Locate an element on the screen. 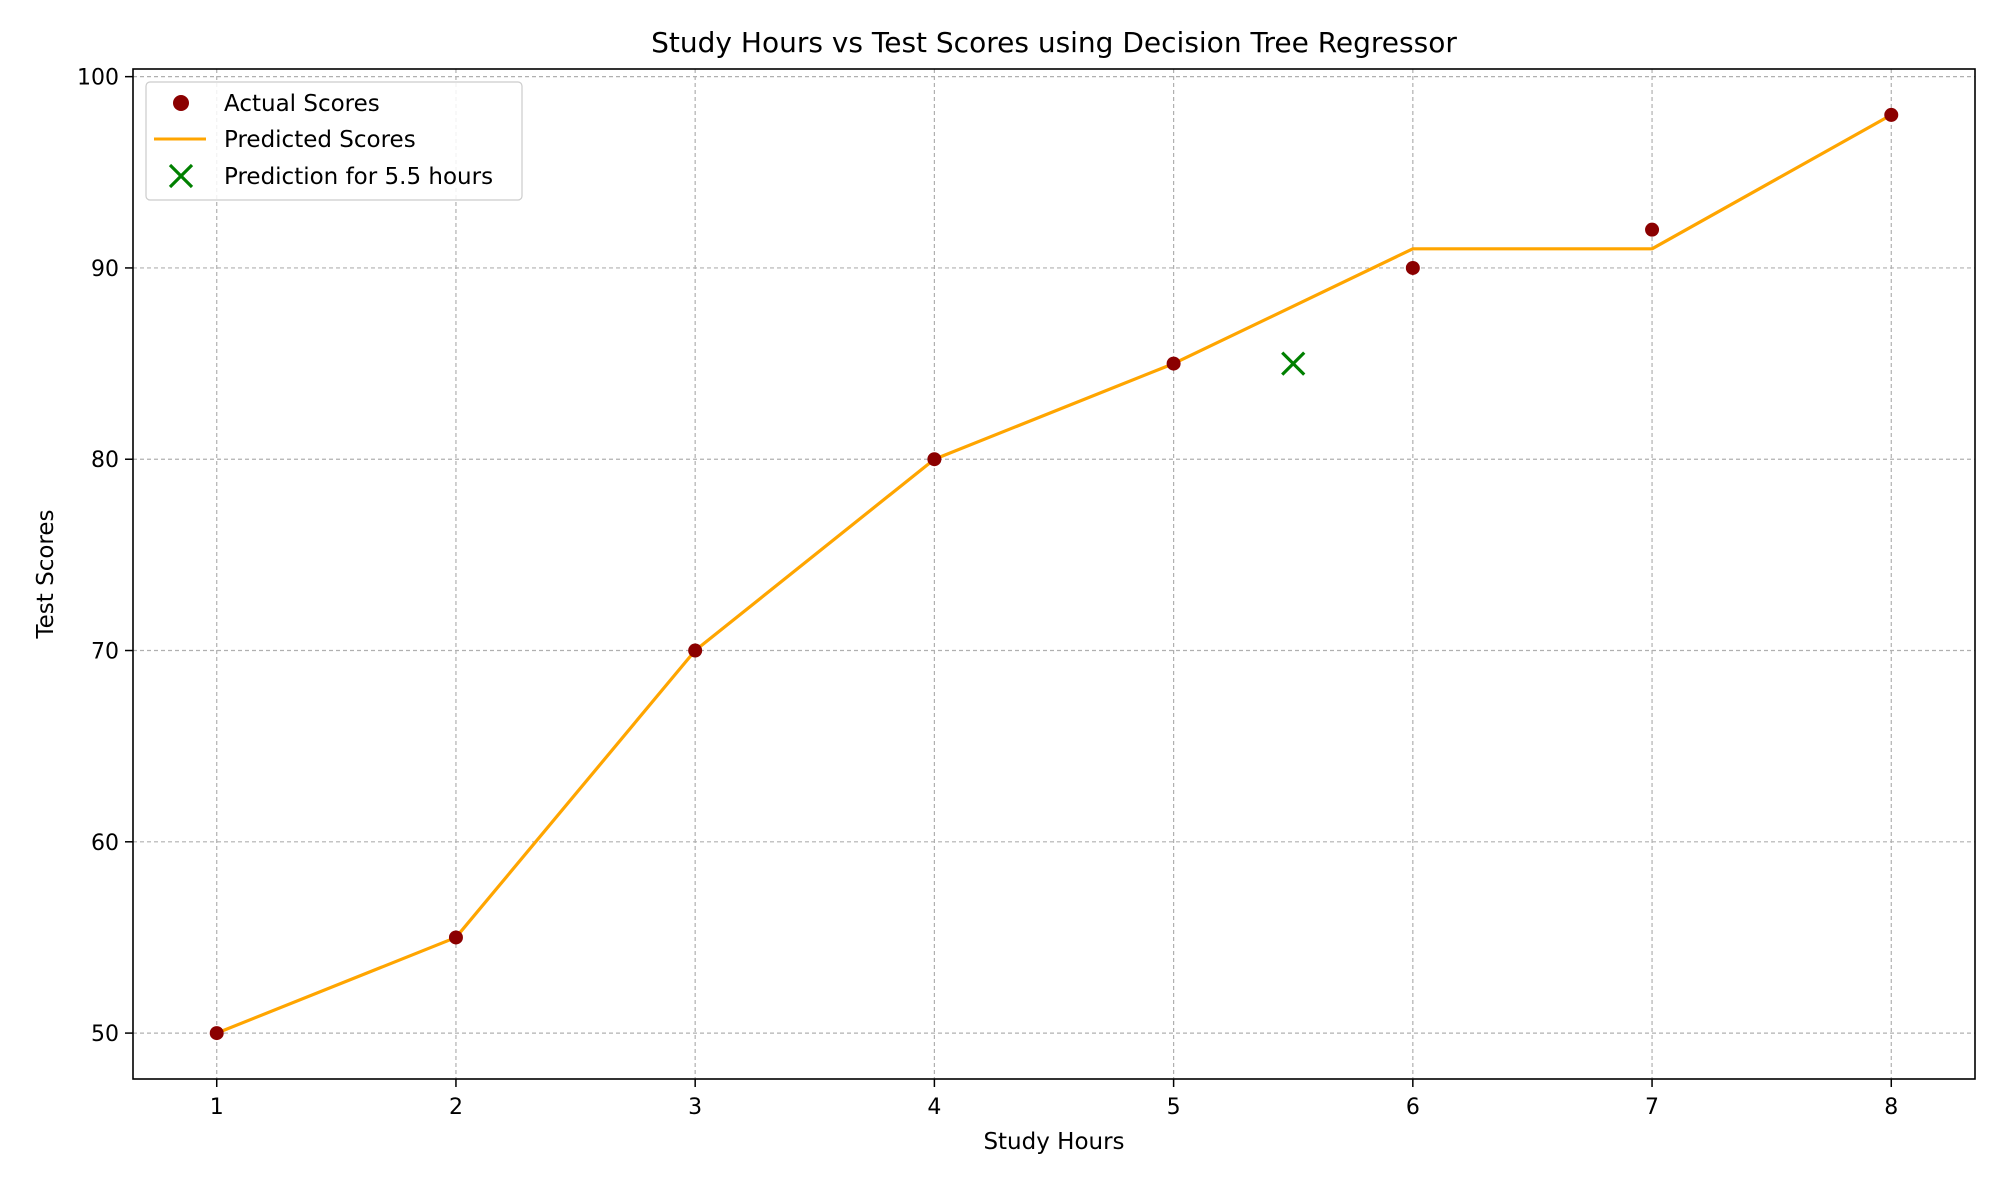  prediction-marker-layer is located at coordinates (1293, 363).